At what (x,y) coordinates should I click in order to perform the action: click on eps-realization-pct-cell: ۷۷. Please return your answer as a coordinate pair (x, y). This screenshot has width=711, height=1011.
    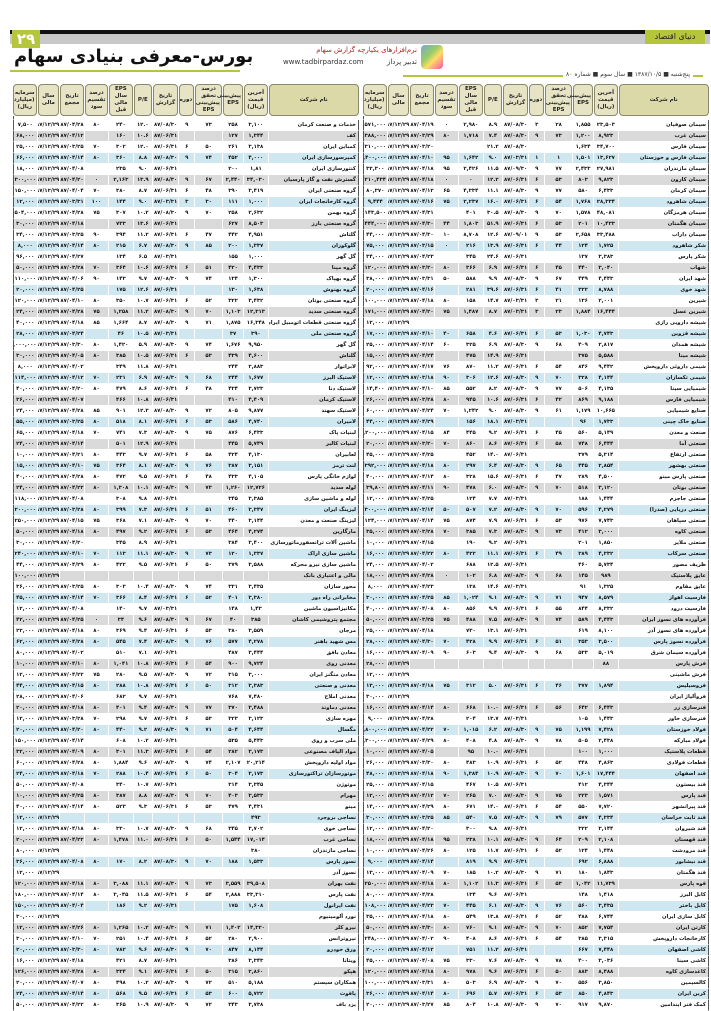
    Looking at the image, I should click on (209, 708).